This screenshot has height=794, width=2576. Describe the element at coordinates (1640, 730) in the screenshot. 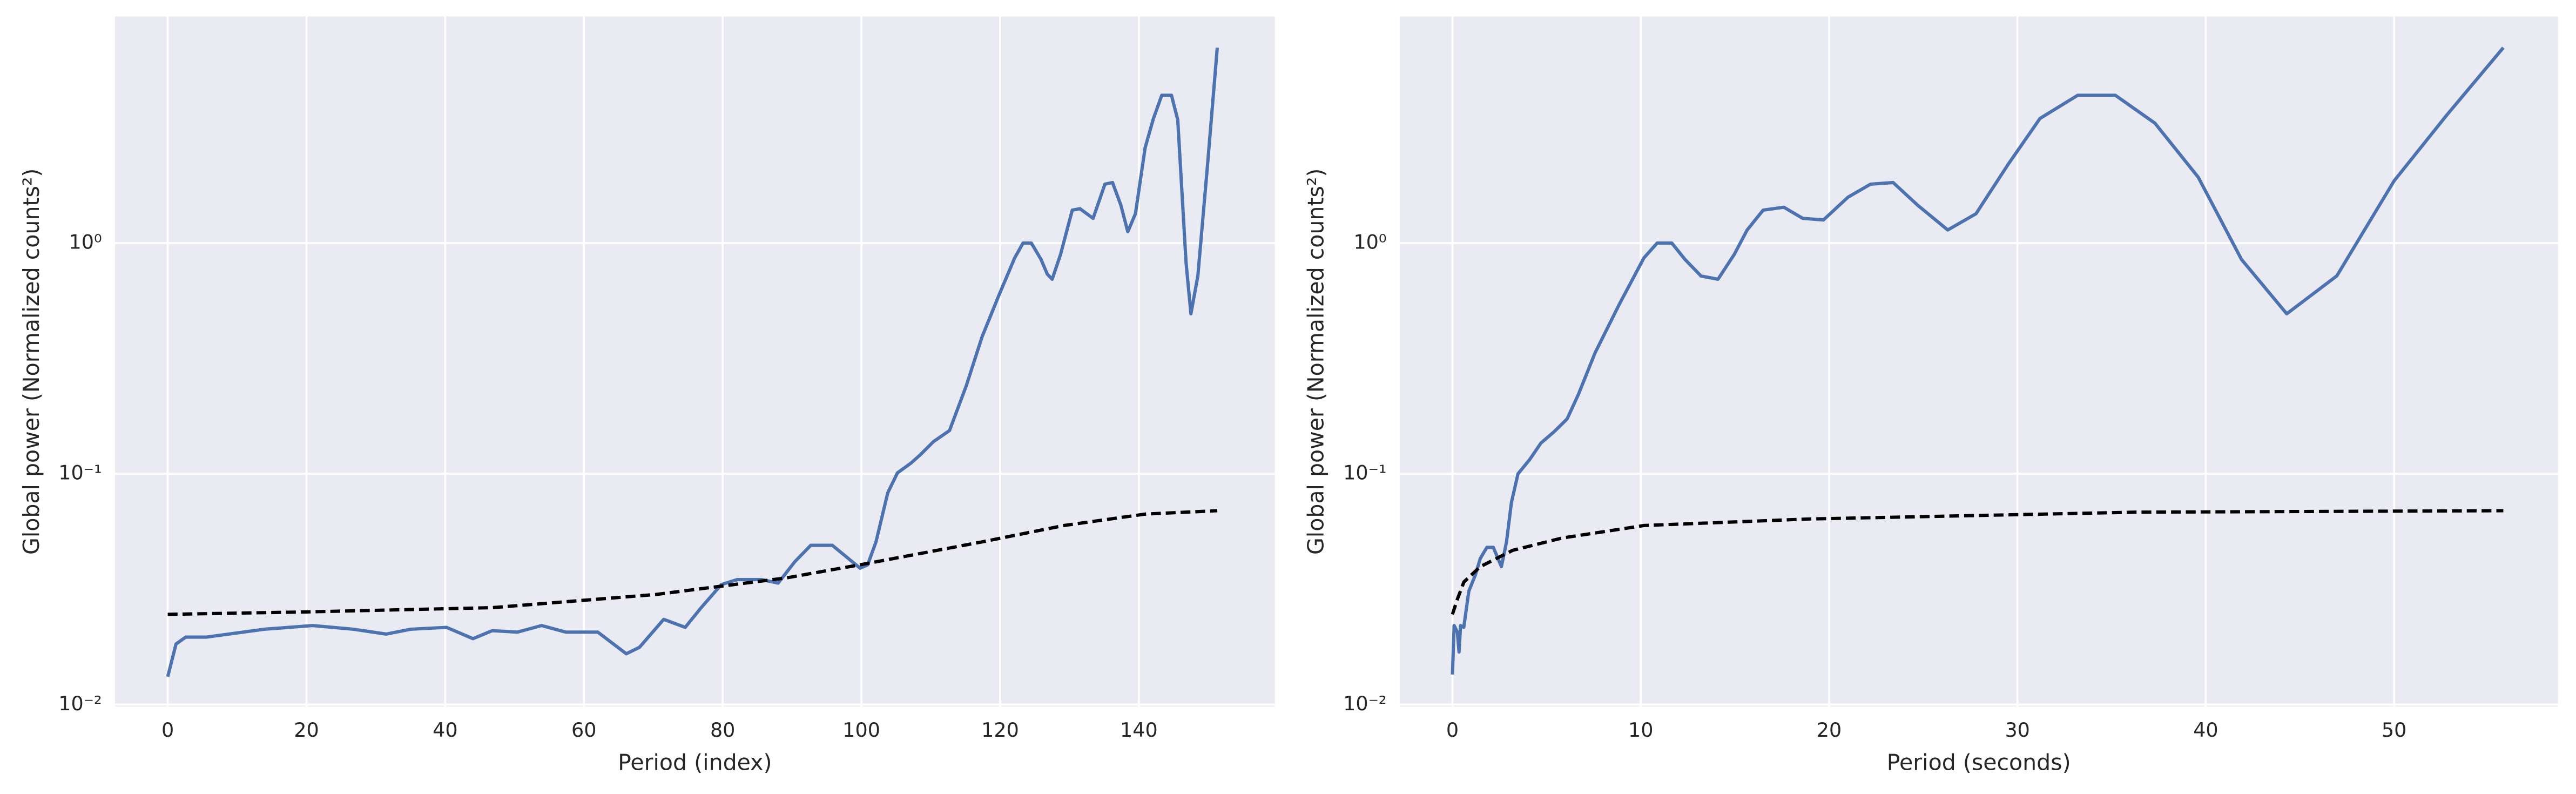

I see `x-tick-label: 10` at that location.